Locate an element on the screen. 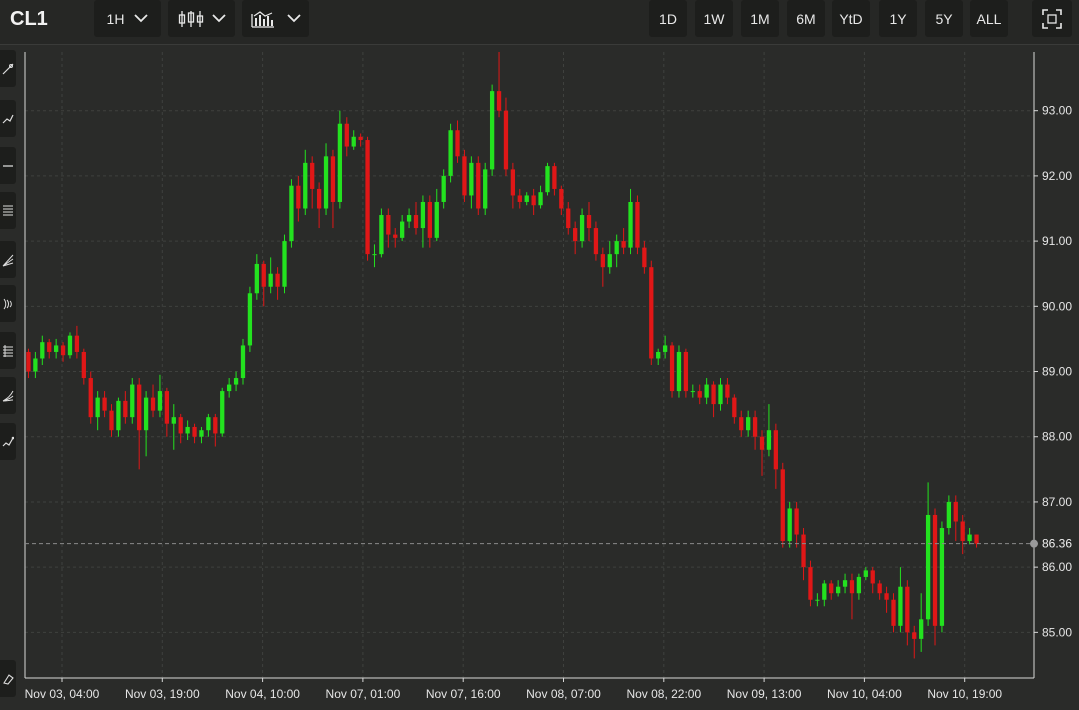 The height and width of the screenshot is (710, 1079). gann-fan-button is located at coordinates (8, 395).